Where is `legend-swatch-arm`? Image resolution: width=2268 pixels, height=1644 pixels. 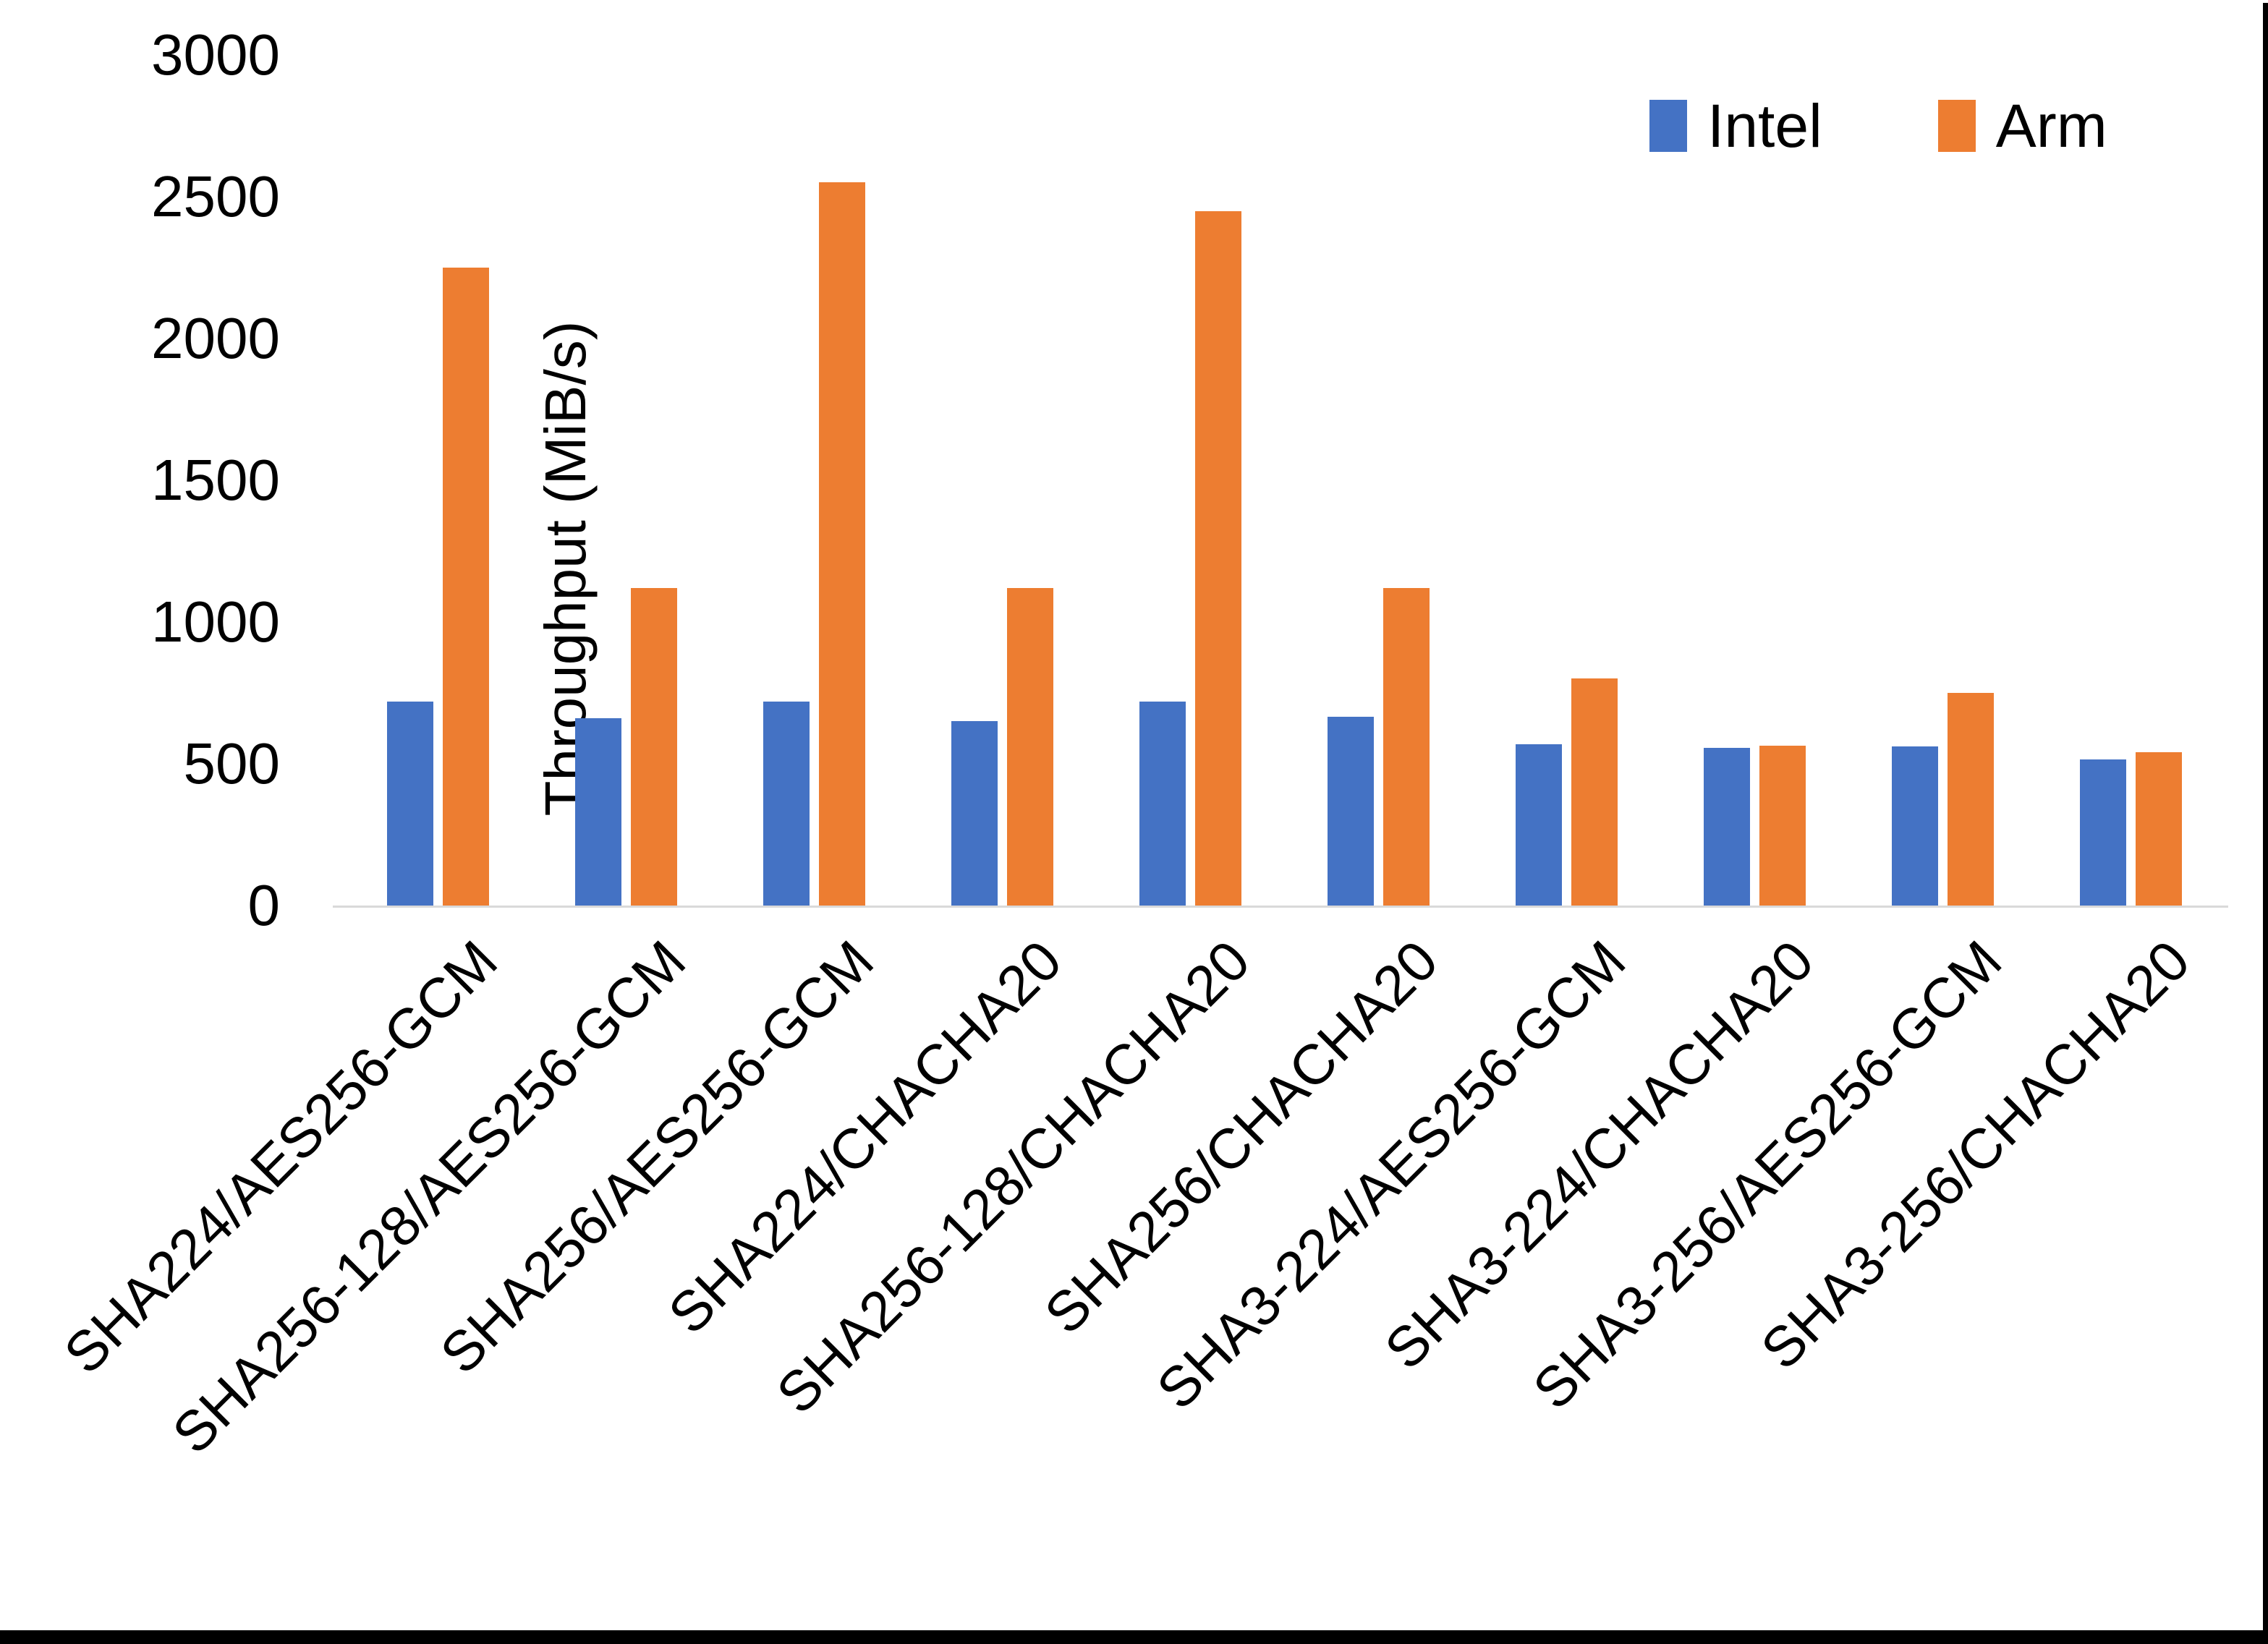 legend-swatch-arm is located at coordinates (1956, 126).